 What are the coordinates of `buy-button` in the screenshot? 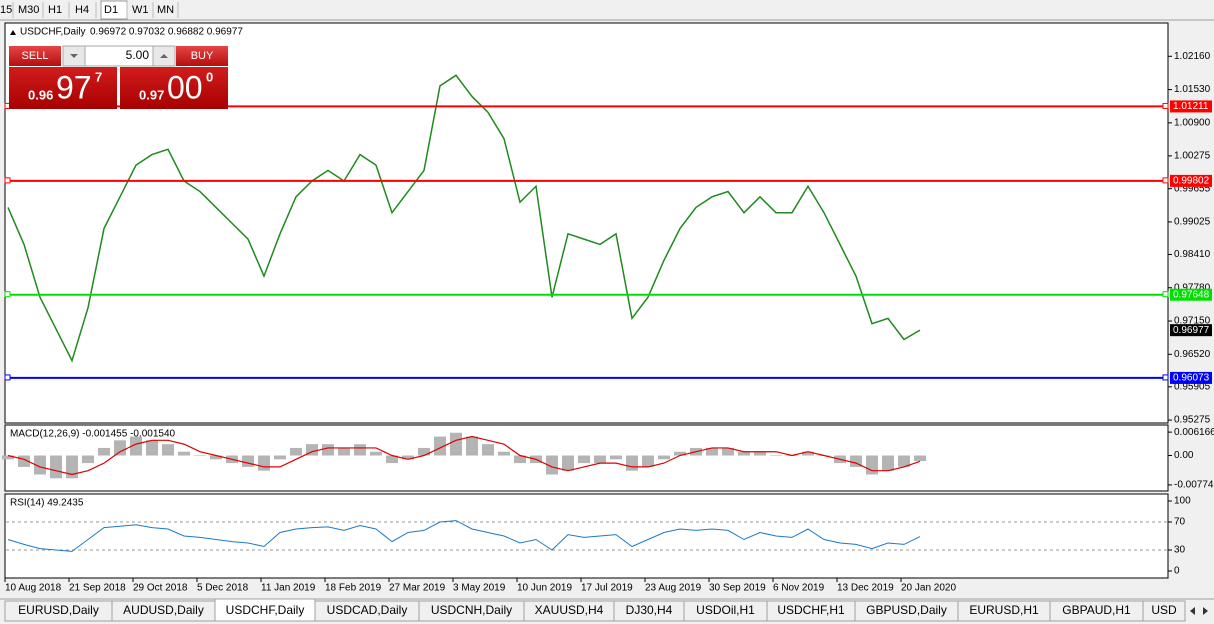 It's located at (202, 56).